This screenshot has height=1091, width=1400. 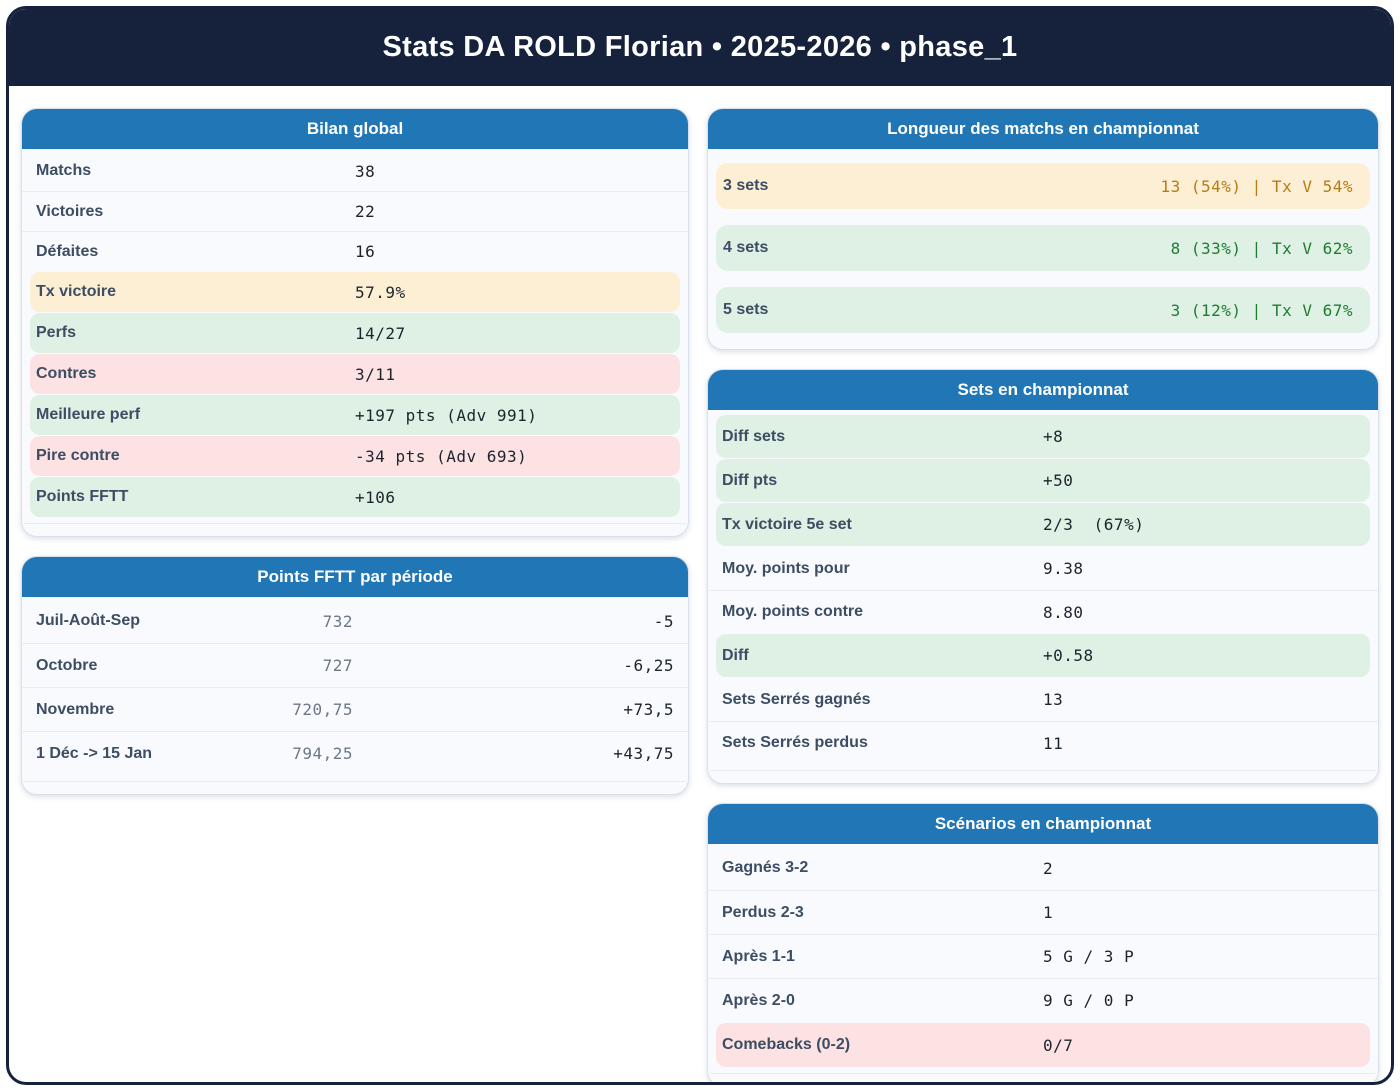 What do you see at coordinates (796, 699) in the screenshot?
I see `stat-label: Sets Serrés gagnés` at bounding box center [796, 699].